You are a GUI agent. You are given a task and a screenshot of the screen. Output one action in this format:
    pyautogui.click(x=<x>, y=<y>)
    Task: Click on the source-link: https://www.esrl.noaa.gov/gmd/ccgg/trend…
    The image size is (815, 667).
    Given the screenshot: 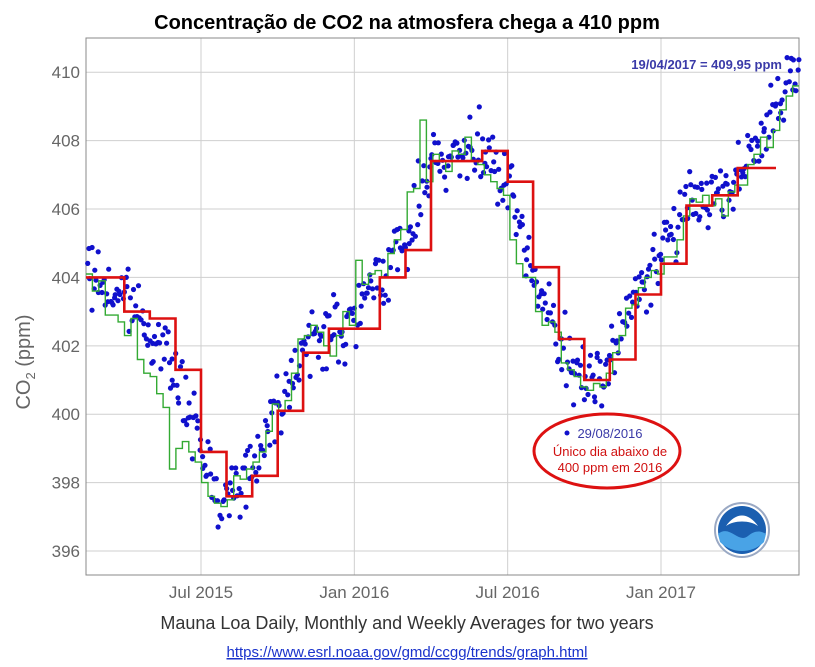 What is the action you would take?
    pyautogui.click(x=406, y=652)
    